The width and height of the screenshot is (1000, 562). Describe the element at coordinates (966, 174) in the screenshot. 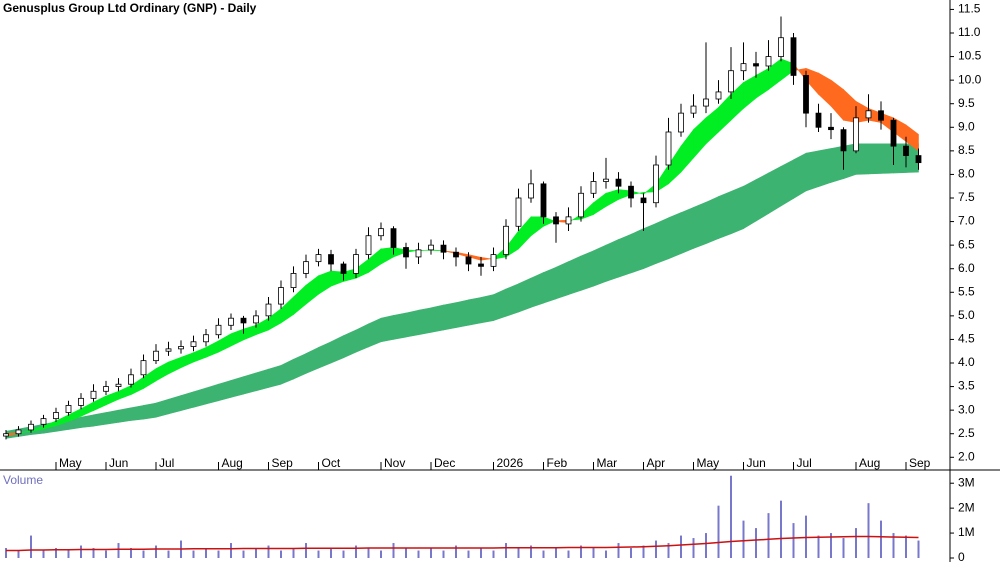

I see `y-tick-label: 8.0` at that location.